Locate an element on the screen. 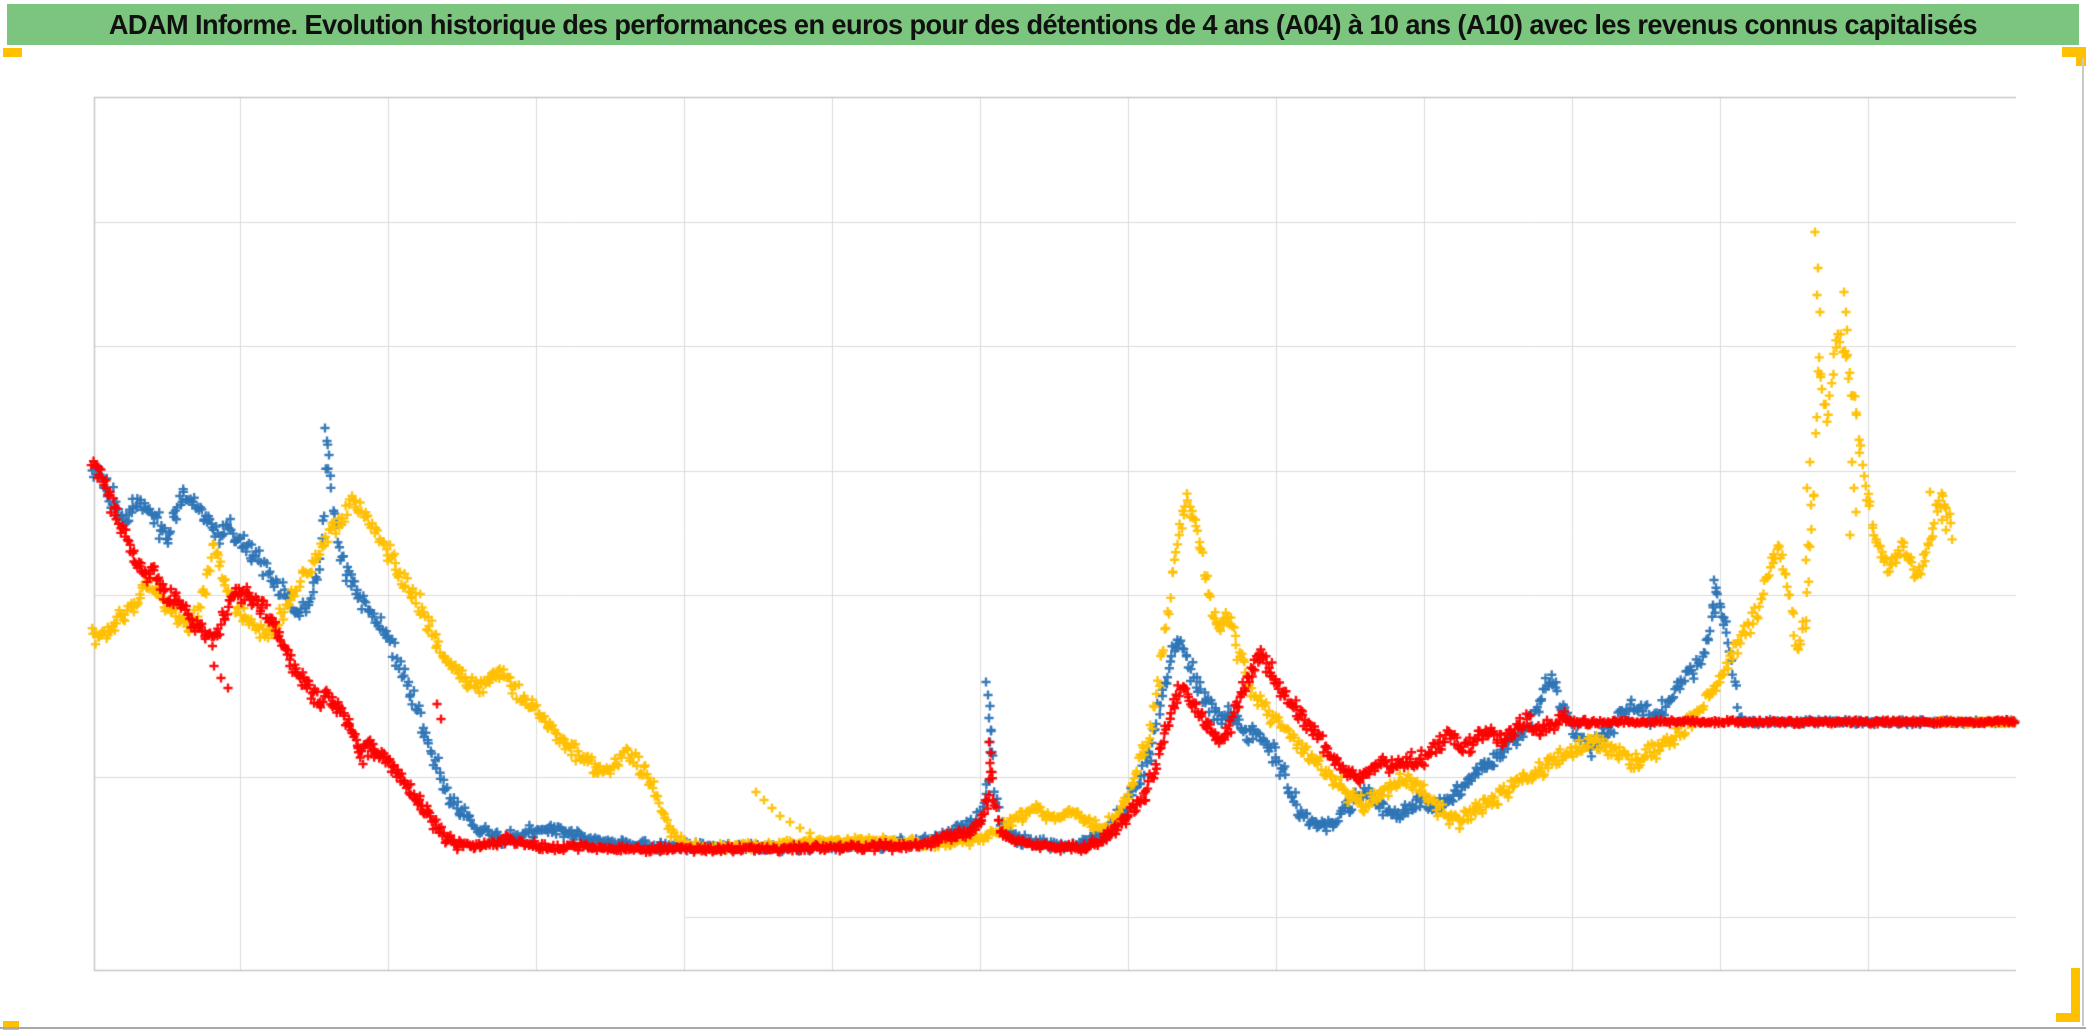 The width and height of the screenshot is (2086, 1031). chart-frame-right-border is located at coordinates (2083, 542).